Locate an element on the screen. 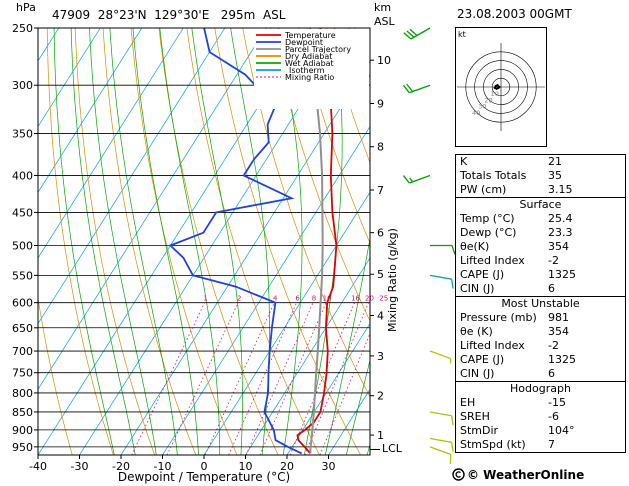 Image resolution: width=629 pixels, height=486 pixels. mixing-ratio-axis-label: Mixing Ratio (g/kg) is located at coordinates (392, 280).